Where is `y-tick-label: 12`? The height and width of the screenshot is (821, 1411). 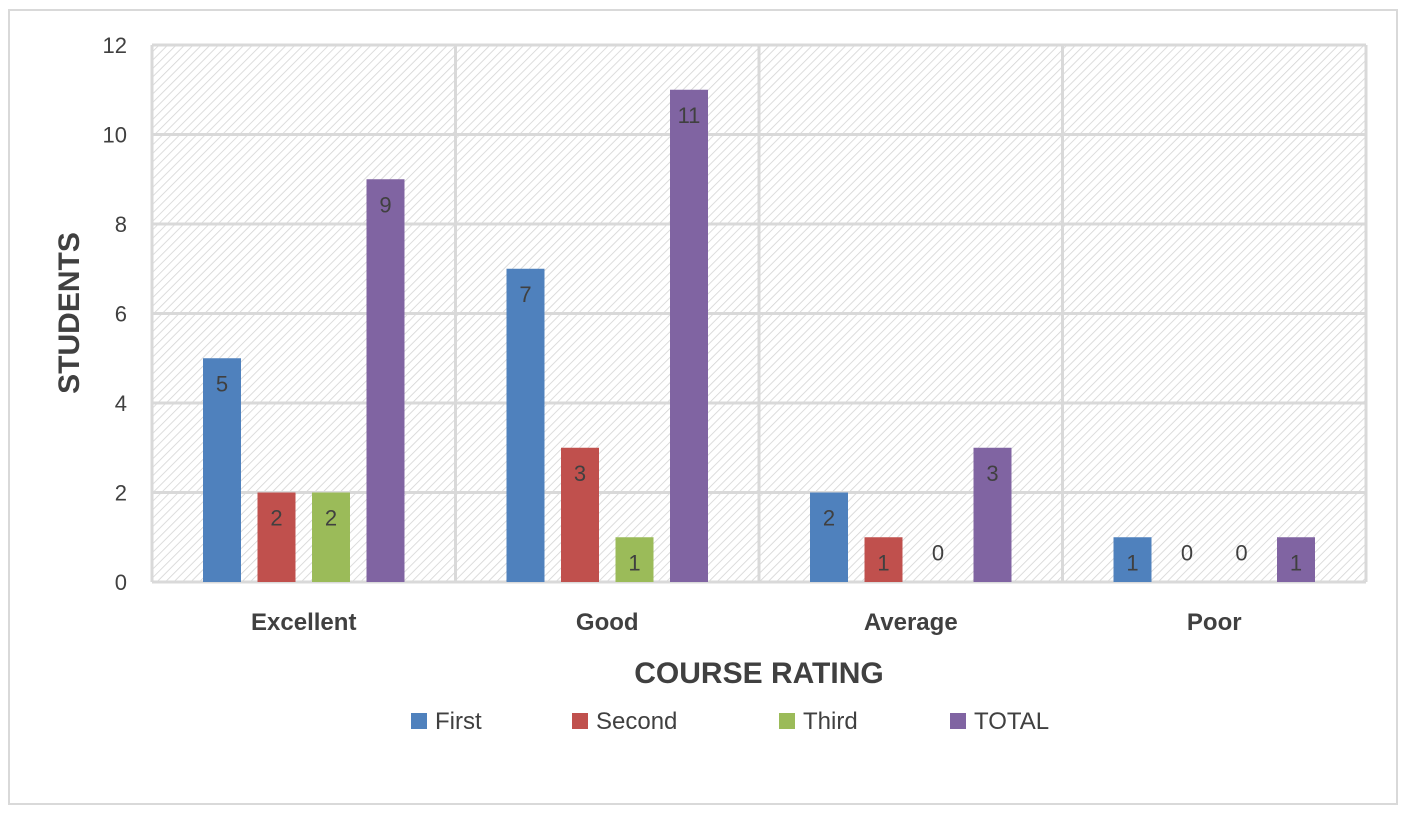
y-tick-label: 12 is located at coordinates (115, 45).